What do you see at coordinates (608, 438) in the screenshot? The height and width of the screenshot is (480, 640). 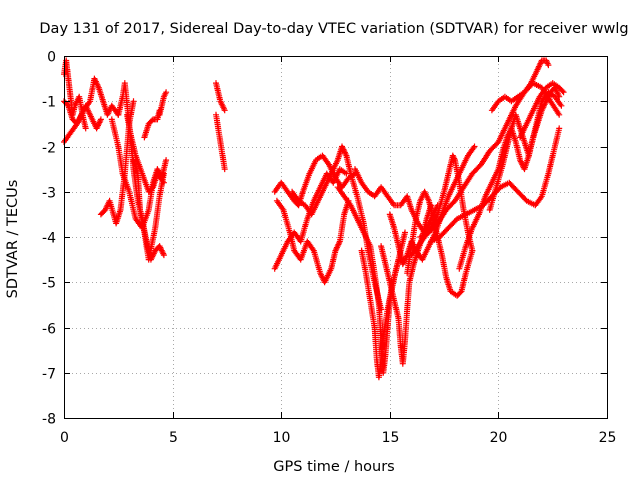 I see `x-tick-label: 25` at bounding box center [608, 438].